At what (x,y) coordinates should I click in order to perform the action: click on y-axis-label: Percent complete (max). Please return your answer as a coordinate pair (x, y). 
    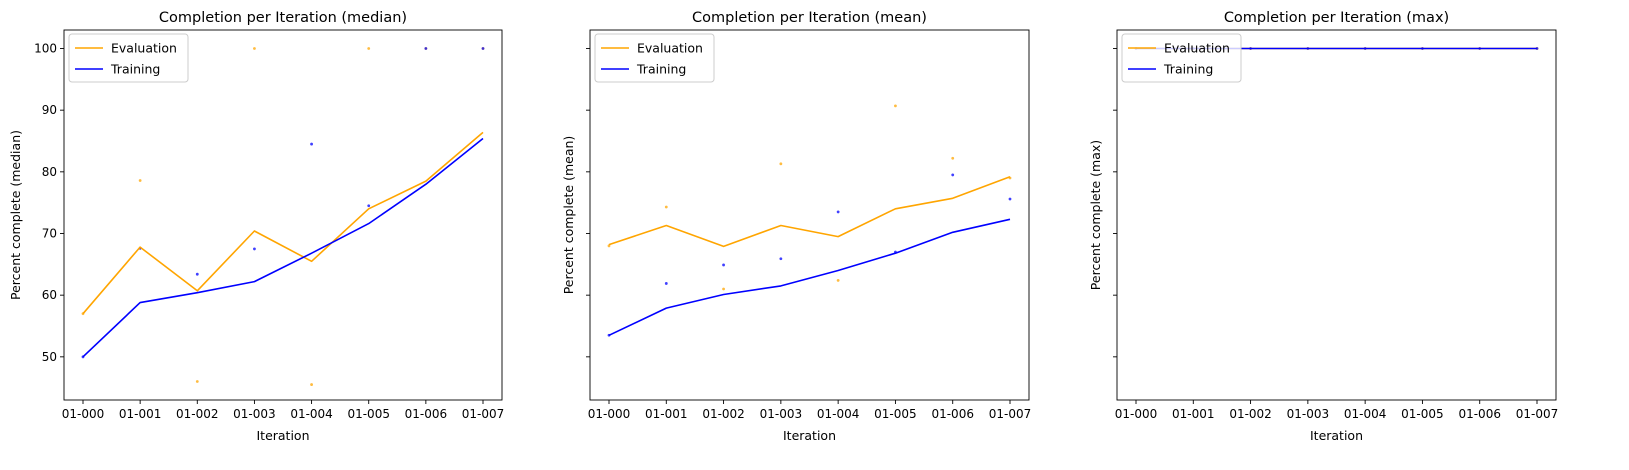
    Looking at the image, I should click on (1095, 215).